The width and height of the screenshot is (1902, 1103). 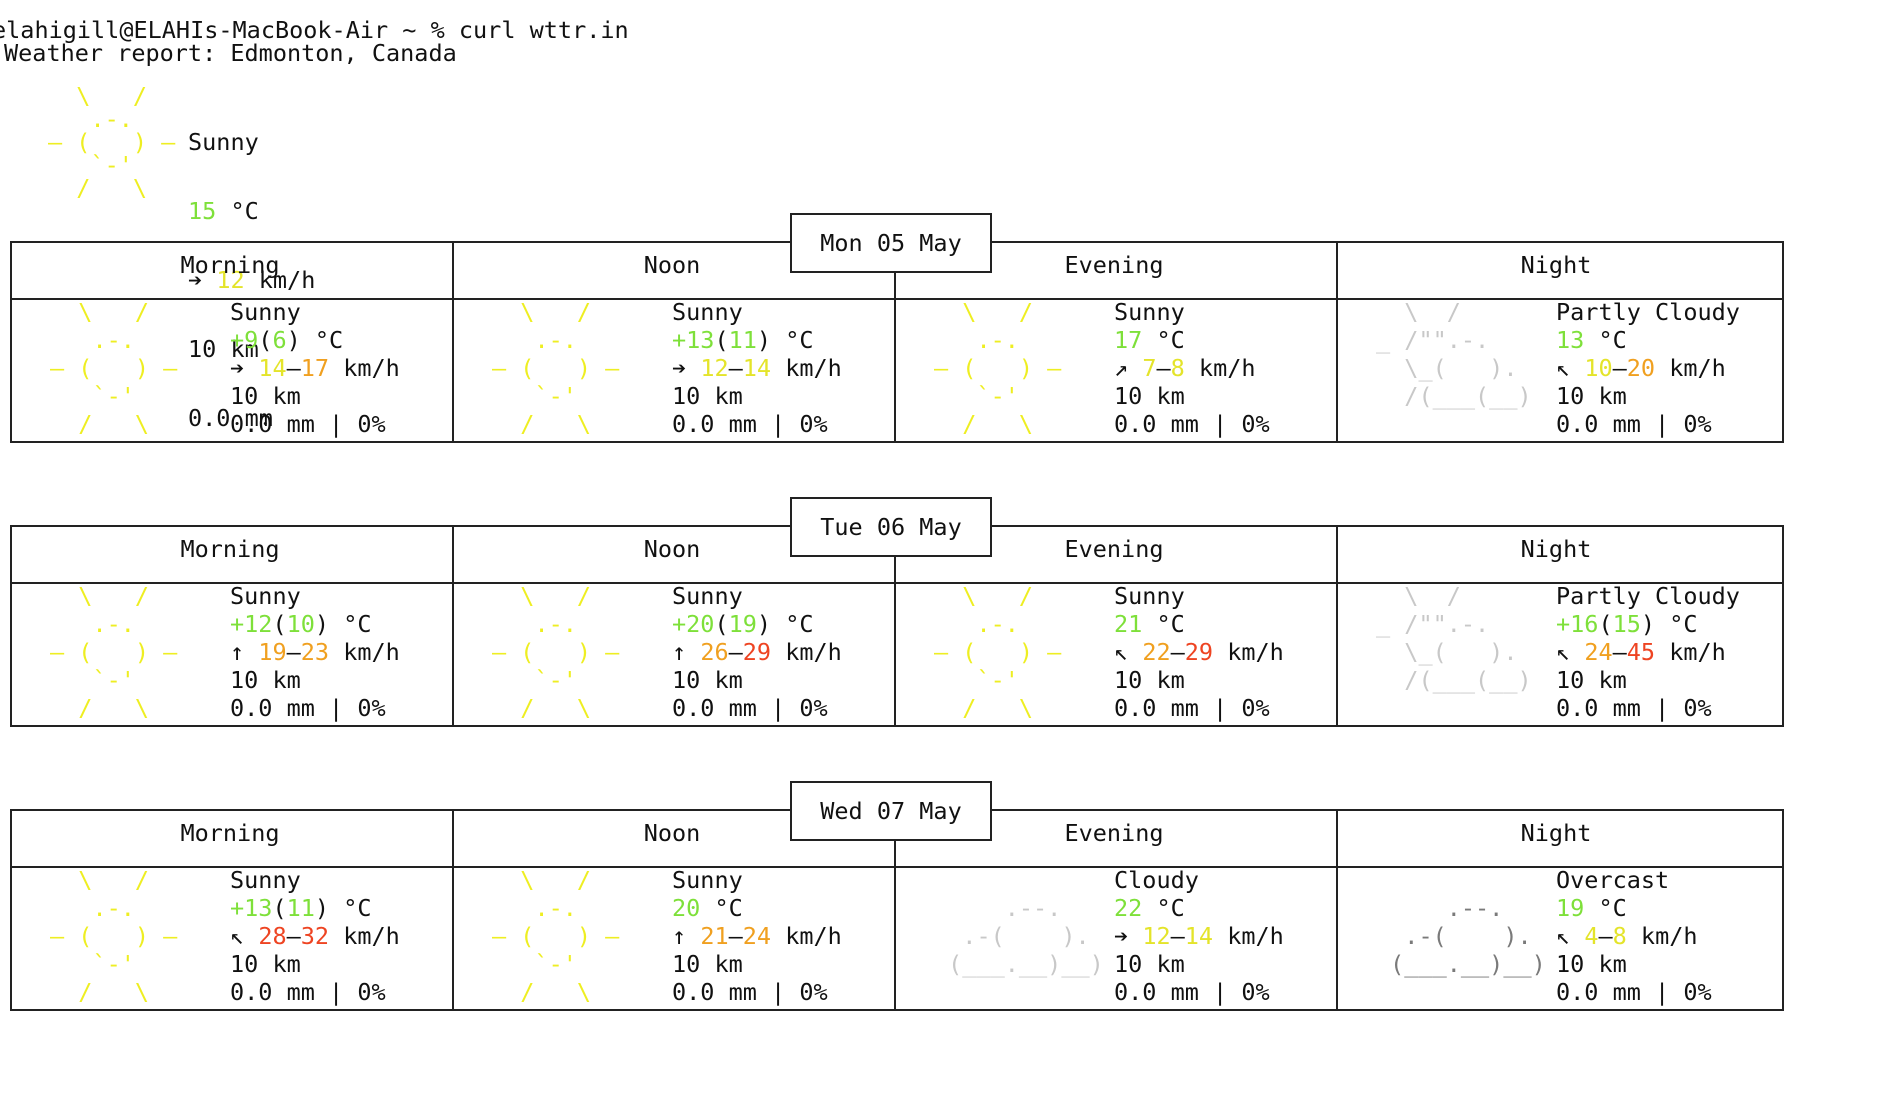 I want to click on feels-like: 6, so click(x=279, y=340).